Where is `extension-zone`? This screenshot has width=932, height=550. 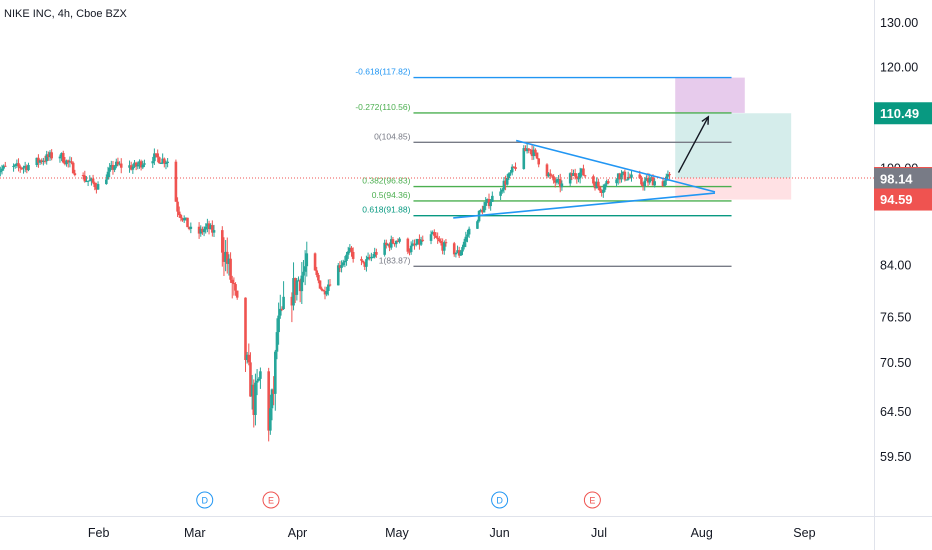 extension-zone is located at coordinates (710, 95).